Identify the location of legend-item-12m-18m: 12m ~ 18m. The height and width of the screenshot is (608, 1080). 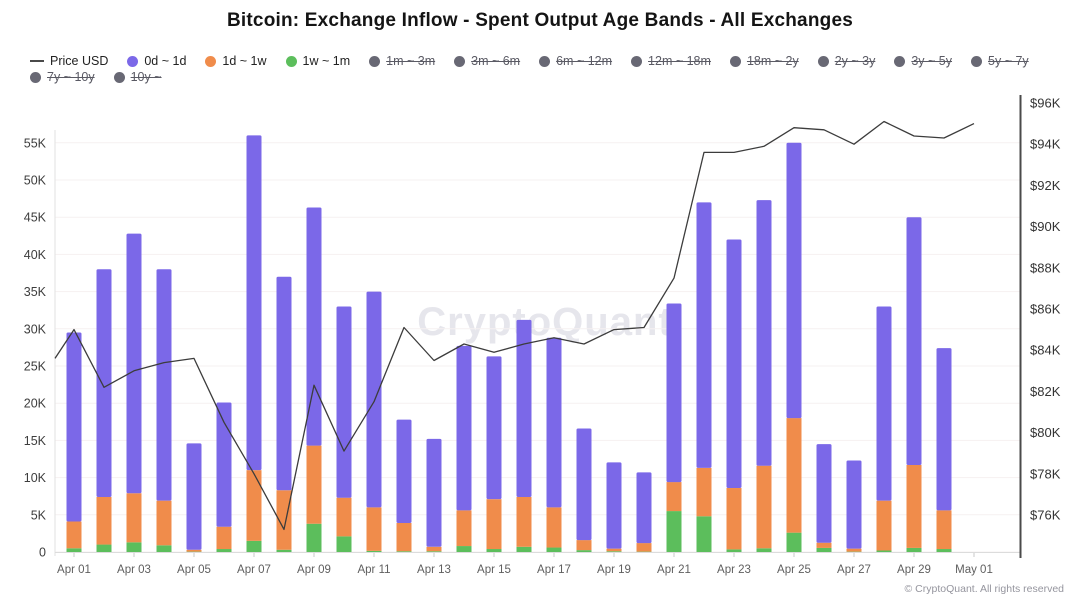
(671, 61).